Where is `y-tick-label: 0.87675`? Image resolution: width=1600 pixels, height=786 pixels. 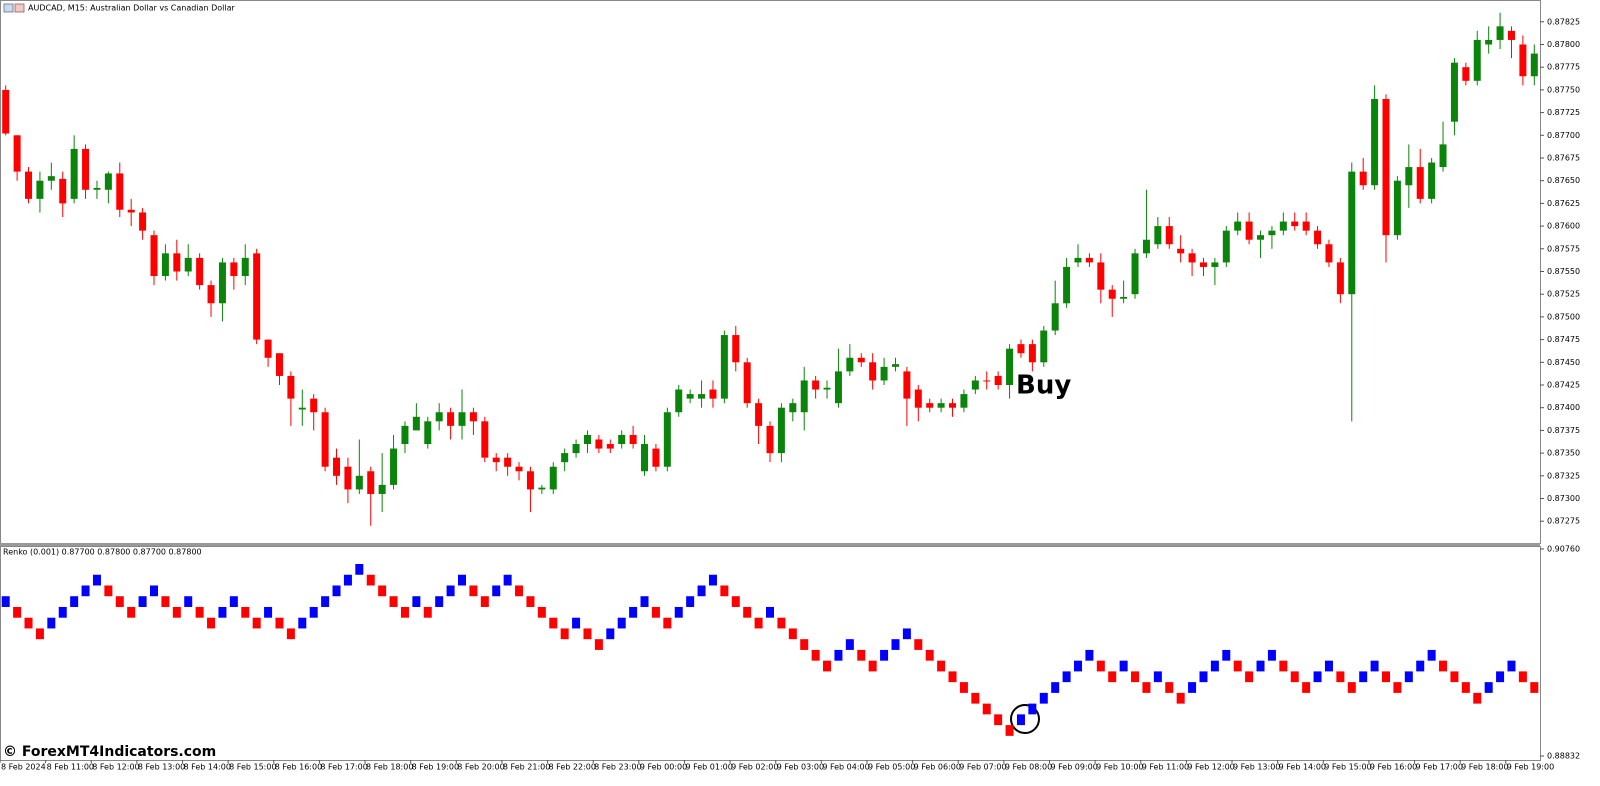
y-tick-label: 0.87675 is located at coordinates (1563, 157).